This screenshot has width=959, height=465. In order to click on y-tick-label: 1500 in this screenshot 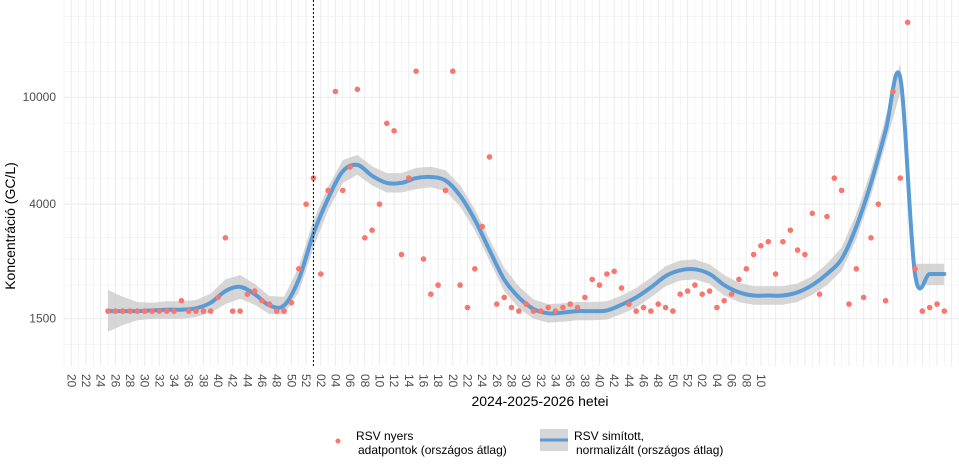, I will do `click(42, 319)`.